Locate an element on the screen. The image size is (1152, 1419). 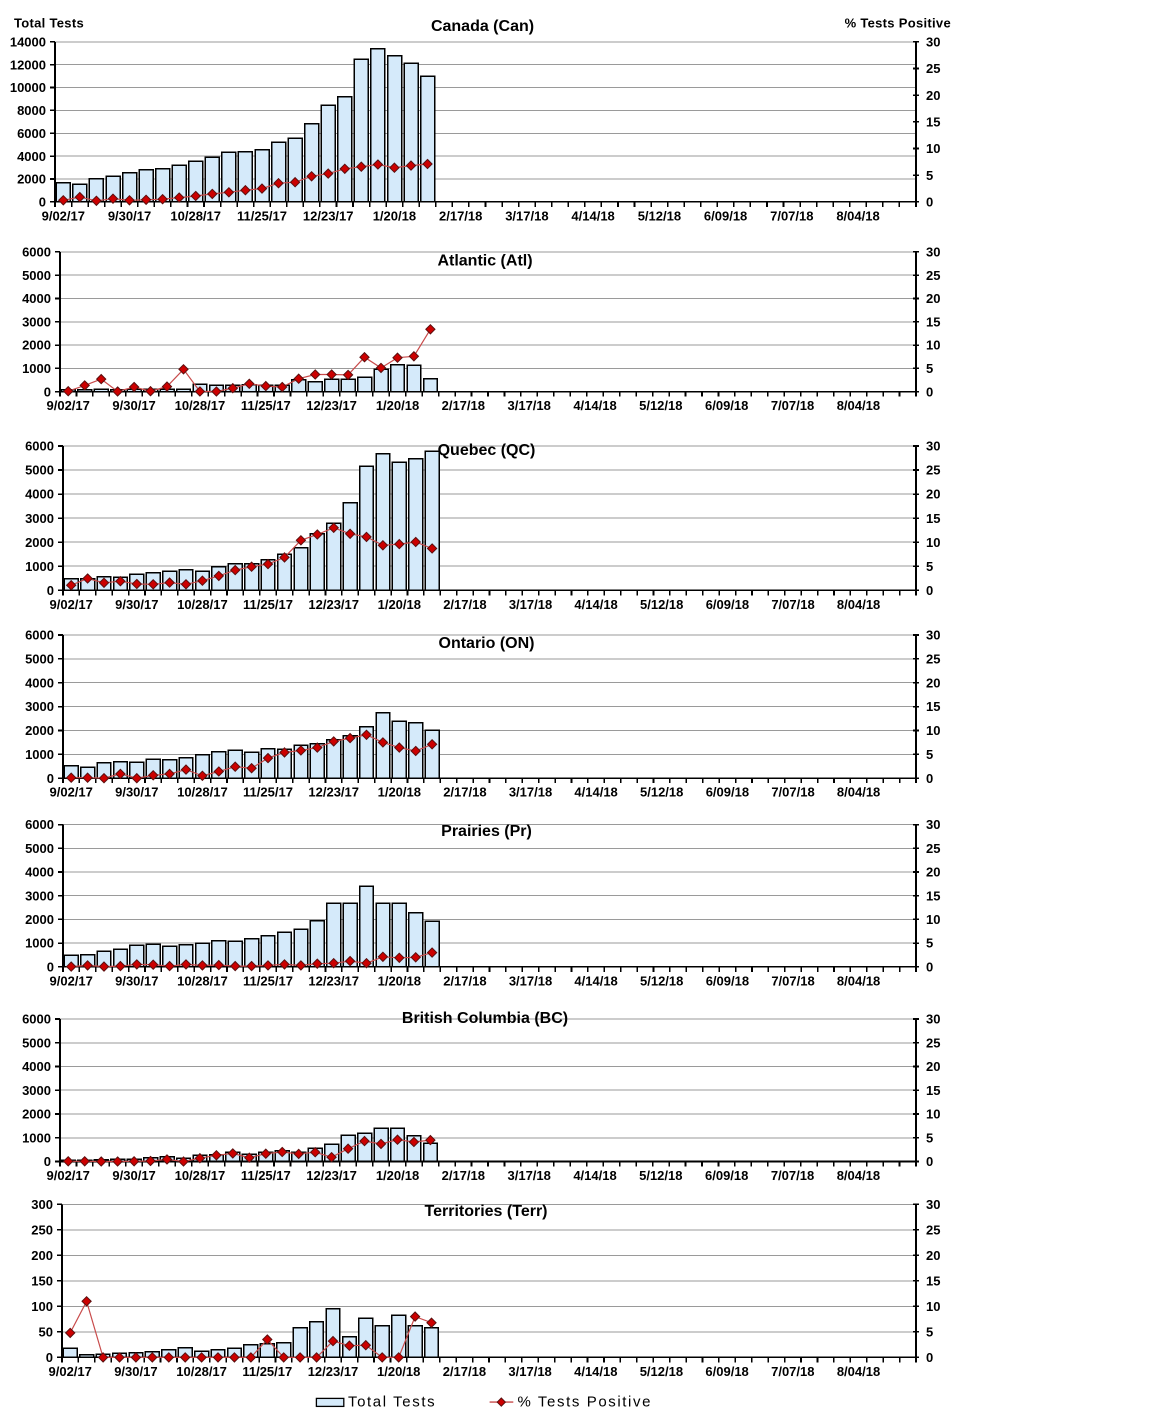
svg-text: British Columbia (BC) is located at coordinates (485, 1018).